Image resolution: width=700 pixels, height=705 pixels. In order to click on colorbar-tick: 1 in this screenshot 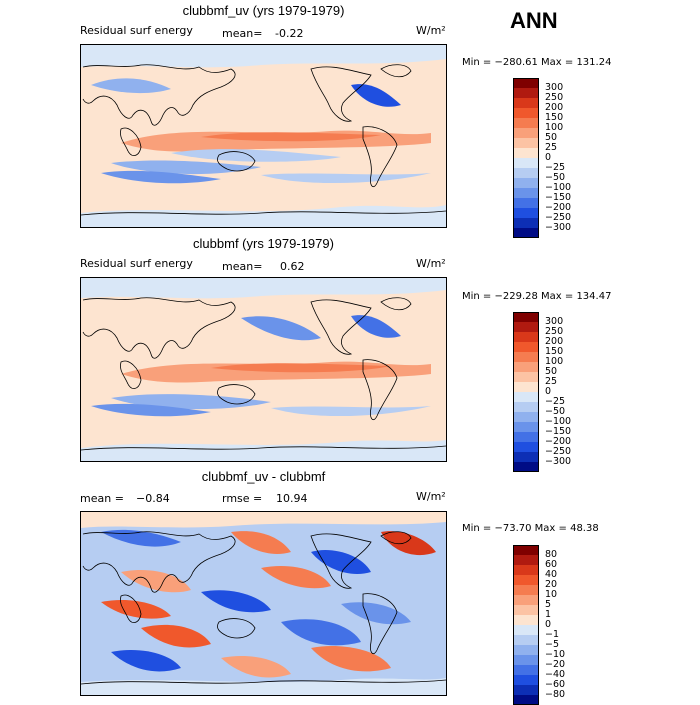, I will do `click(548, 614)`.